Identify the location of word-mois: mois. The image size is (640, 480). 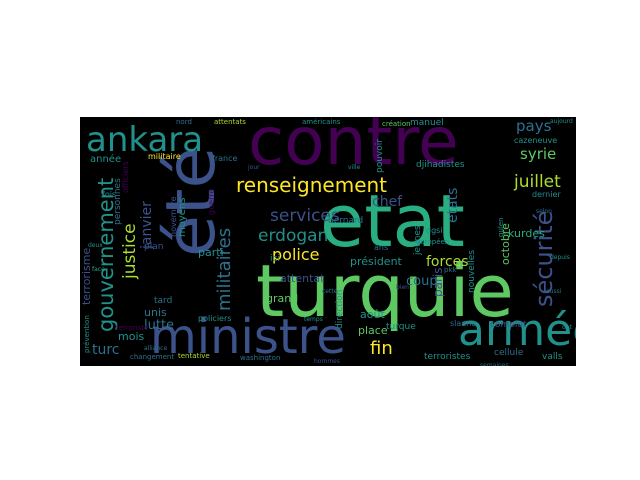
(131, 336).